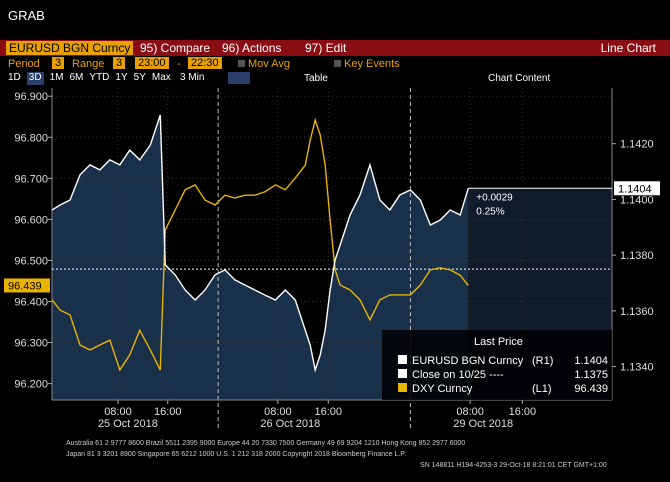  I want to click on annotation: +0.0029, so click(494, 197).